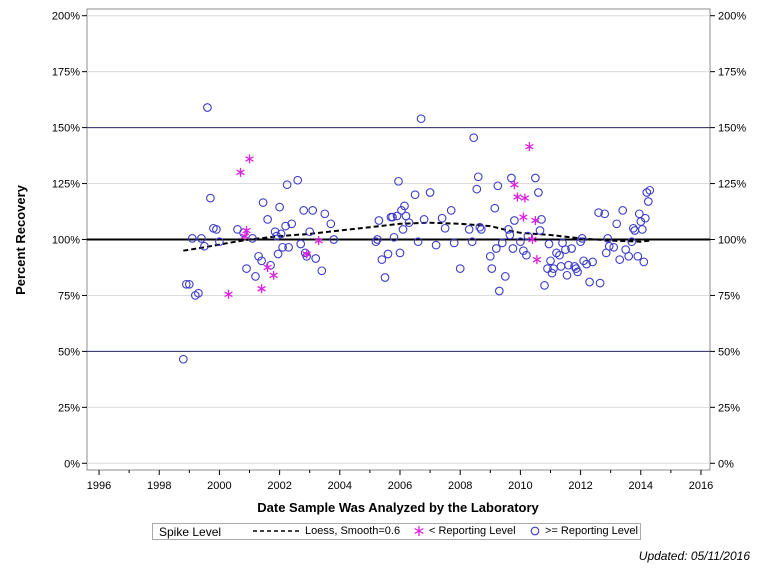 The image size is (768, 576). I want to click on x-tick-label: 2010, so click(520, 486).